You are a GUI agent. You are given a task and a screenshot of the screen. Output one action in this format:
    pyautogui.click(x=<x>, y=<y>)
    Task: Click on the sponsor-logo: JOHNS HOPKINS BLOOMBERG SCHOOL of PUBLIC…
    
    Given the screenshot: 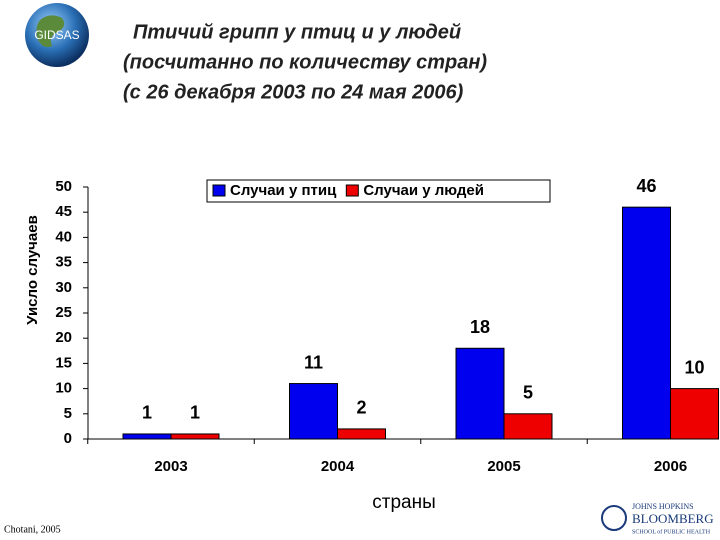 What is the action you would take?
    pyautogui.click(x=657, y=518)
    